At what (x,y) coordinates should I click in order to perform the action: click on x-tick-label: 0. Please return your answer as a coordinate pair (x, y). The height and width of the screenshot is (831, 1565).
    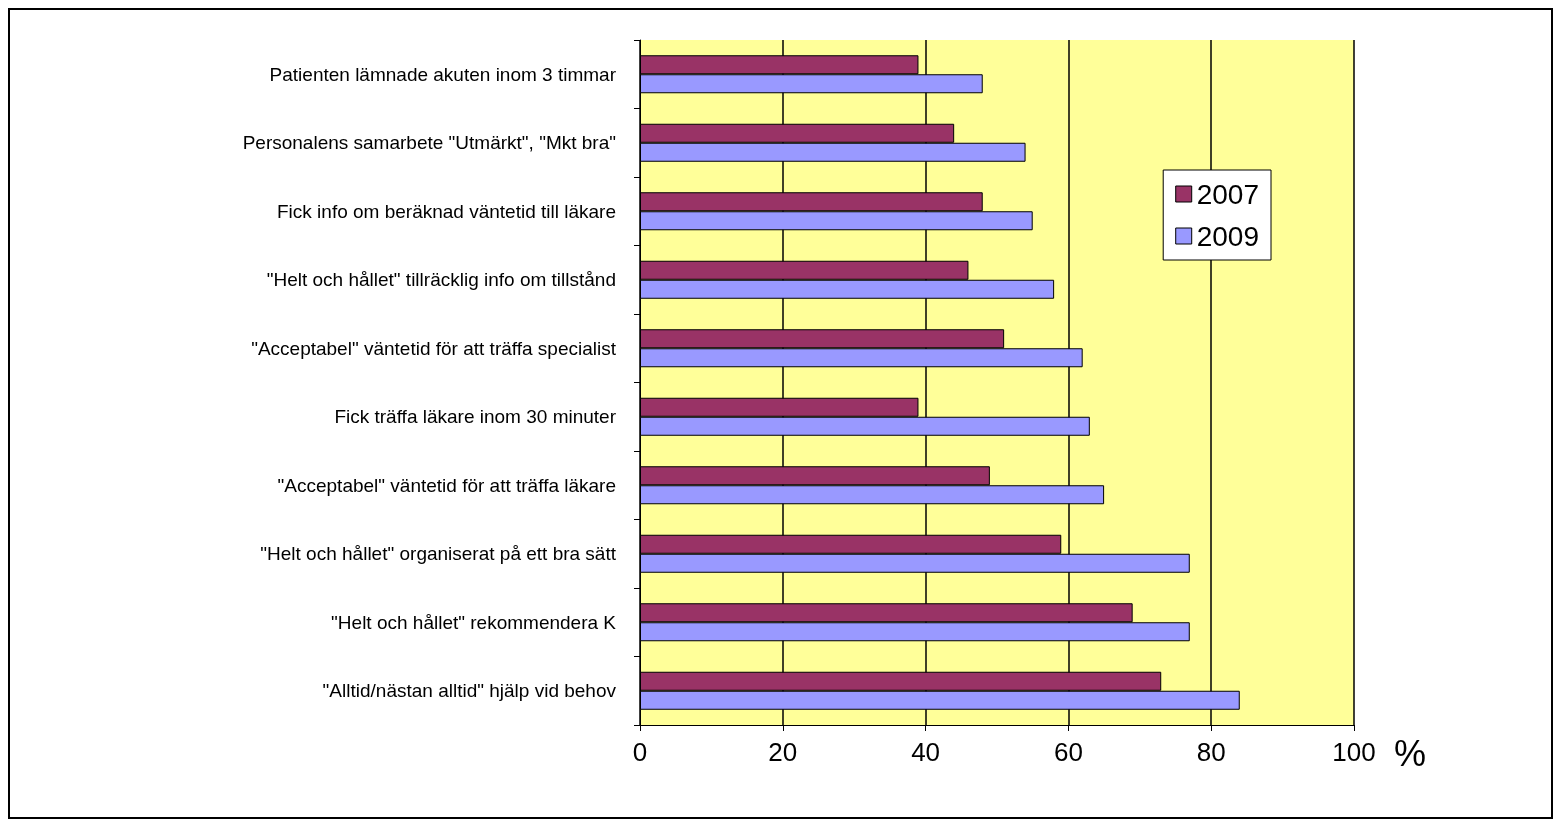
    Looking at the image, I should click on (640, 752).